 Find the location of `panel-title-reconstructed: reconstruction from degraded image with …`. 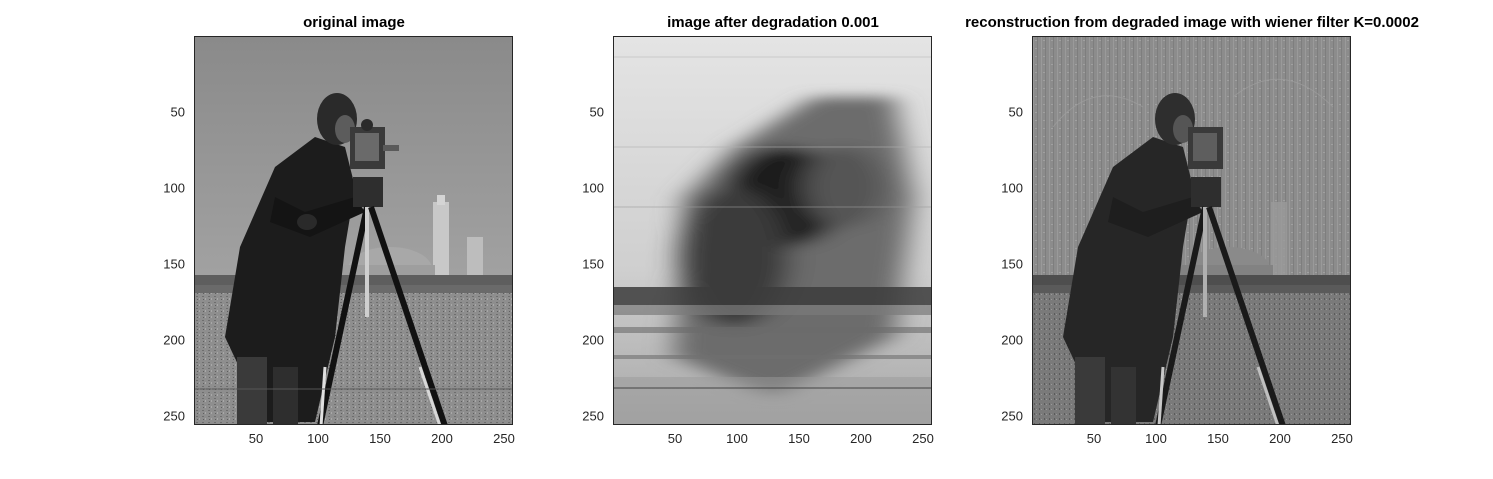

panel-title-reconstructed: reconstruction from degraded image with … is located at coordinates (1192, 22).